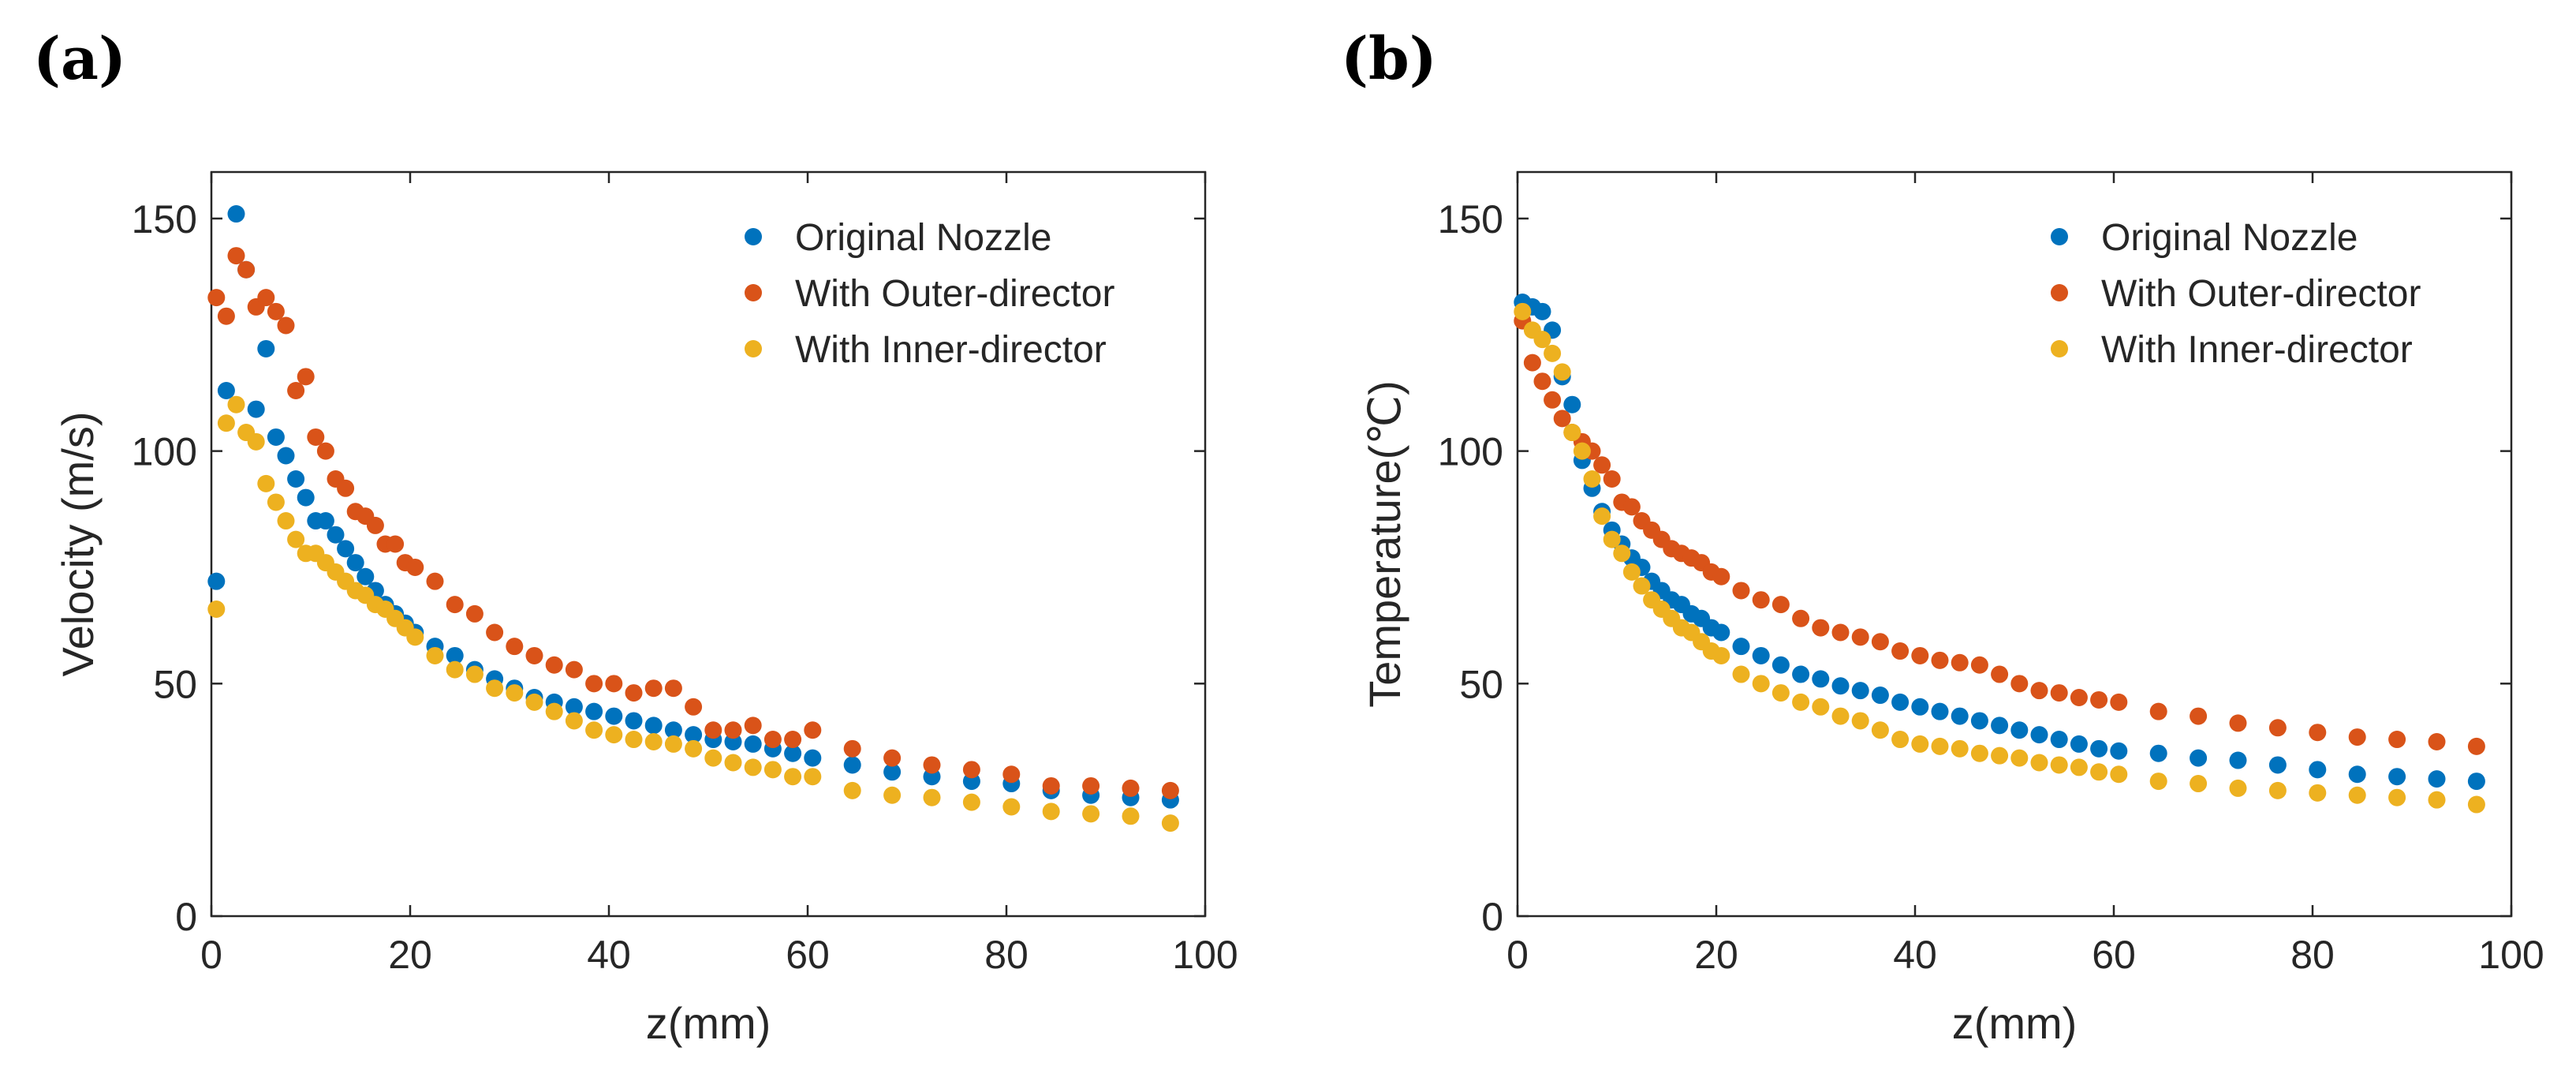  What do you see at coordinates (1389, 59) in the screenshot?
I see `panel-label: (b)` at bounding box center [1389, 59].